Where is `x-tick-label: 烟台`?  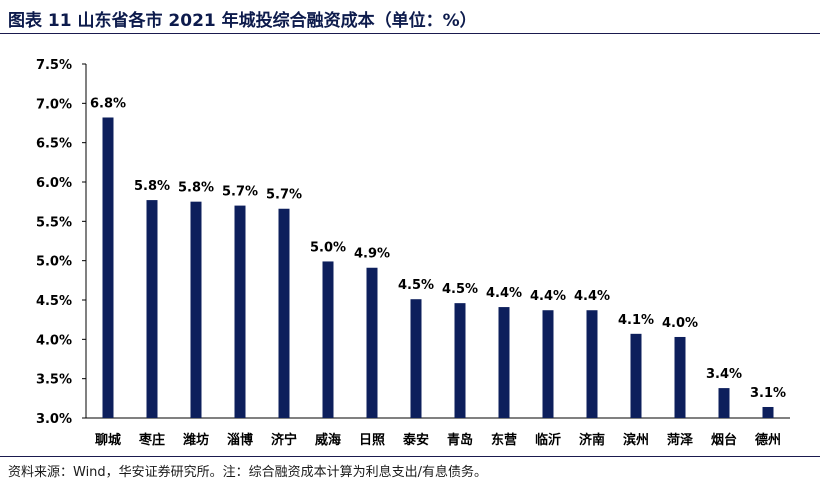
x-tick-label: 烟台 is located at coordinates (724, 440).